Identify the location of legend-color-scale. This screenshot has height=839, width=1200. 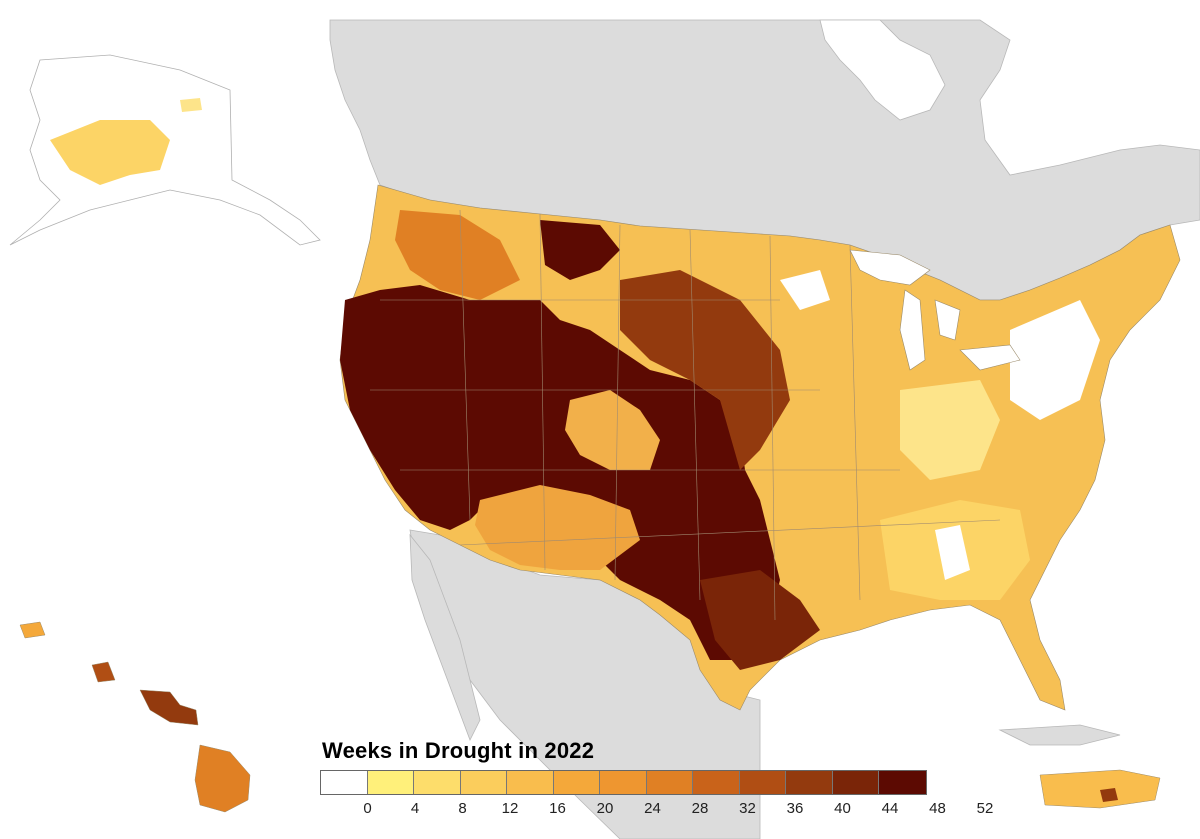
(623, 782).